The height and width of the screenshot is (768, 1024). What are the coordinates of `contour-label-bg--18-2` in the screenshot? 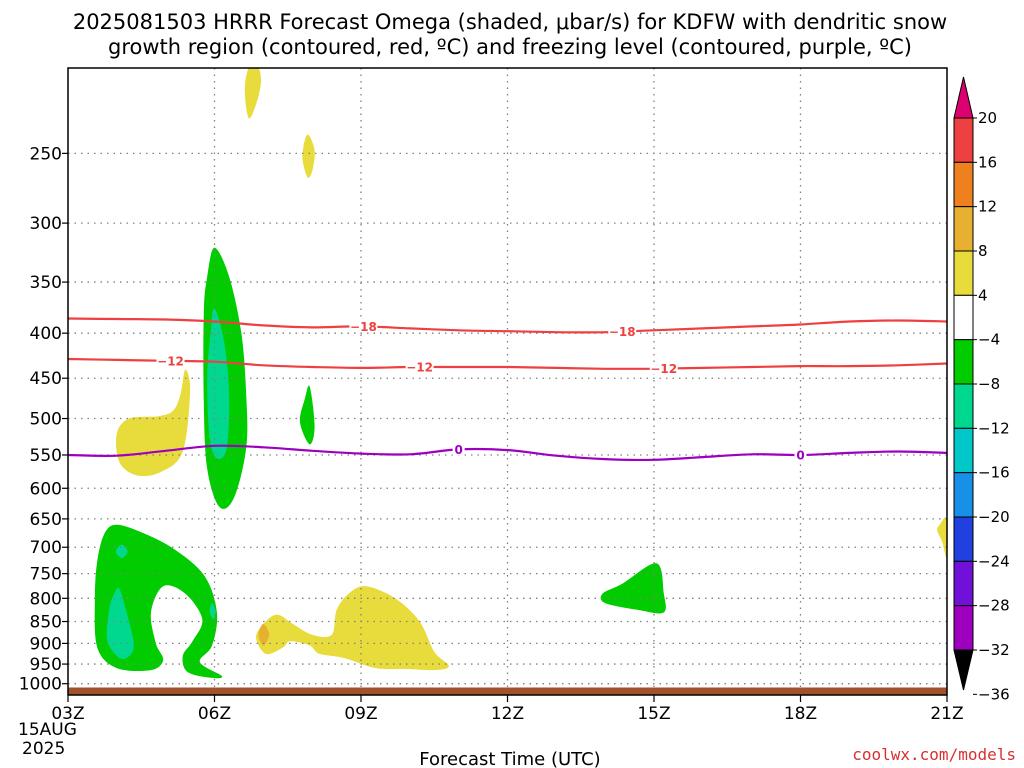 It's located at (622, 331).